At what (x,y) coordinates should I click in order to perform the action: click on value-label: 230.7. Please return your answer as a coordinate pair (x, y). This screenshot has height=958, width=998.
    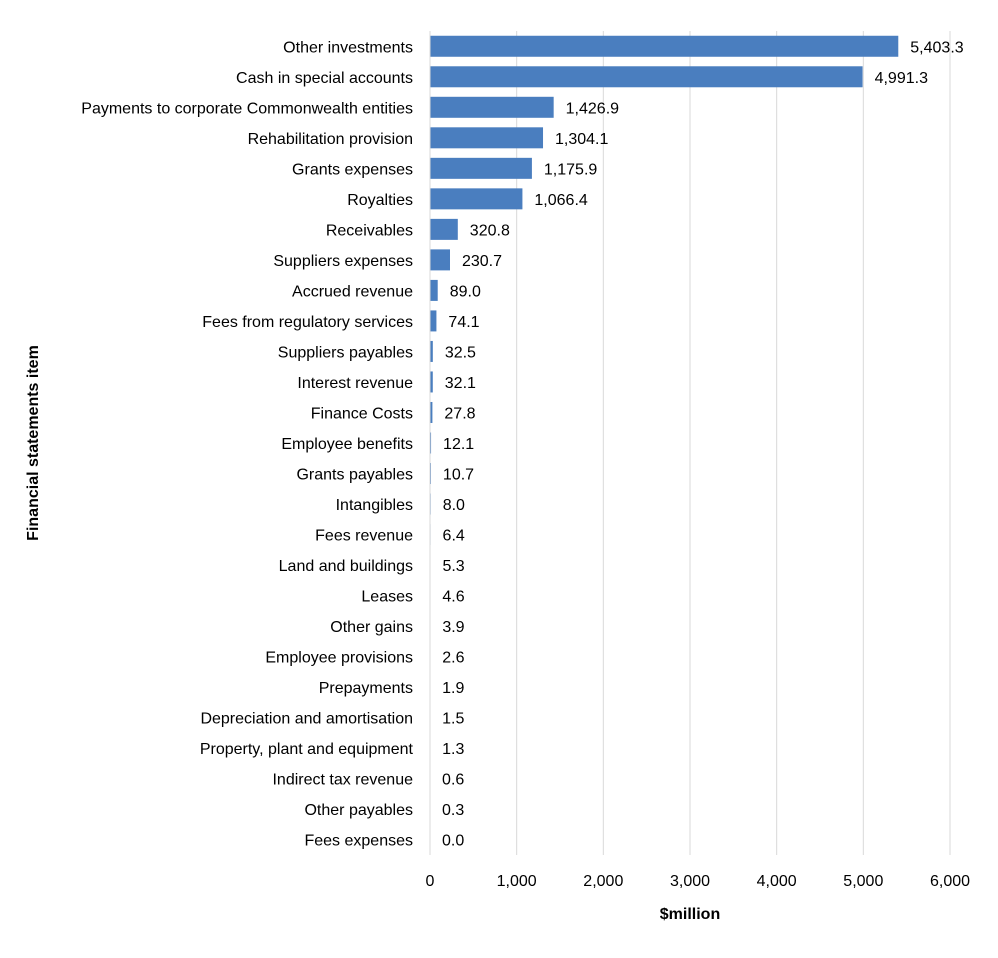
    Looking at the image, I should click on (482, 261).